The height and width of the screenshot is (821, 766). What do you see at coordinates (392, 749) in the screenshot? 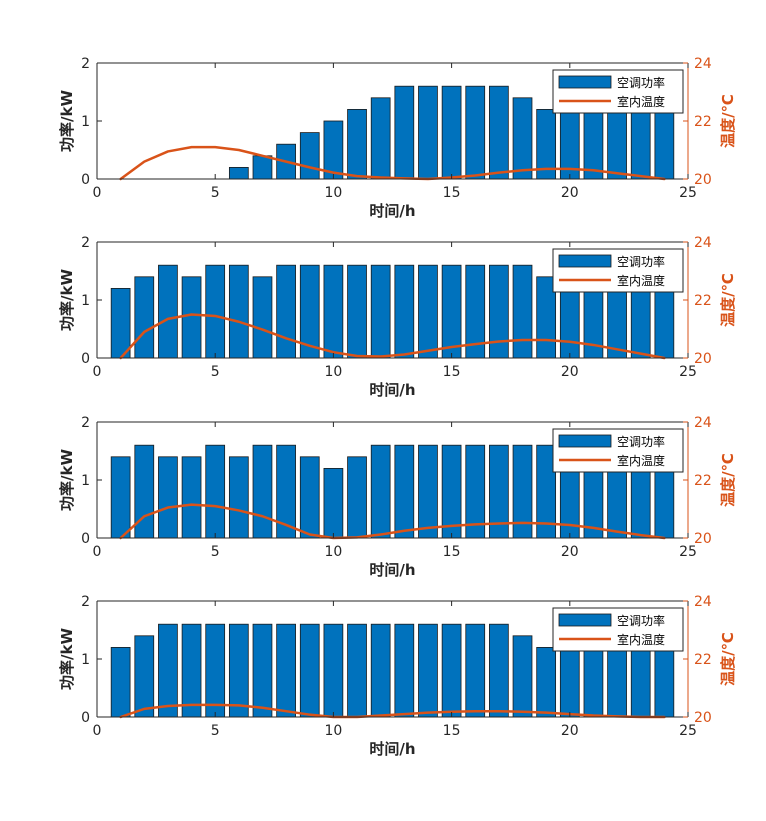
I see `x-axis-title: 时间/h` at bounding box center [392, 749].